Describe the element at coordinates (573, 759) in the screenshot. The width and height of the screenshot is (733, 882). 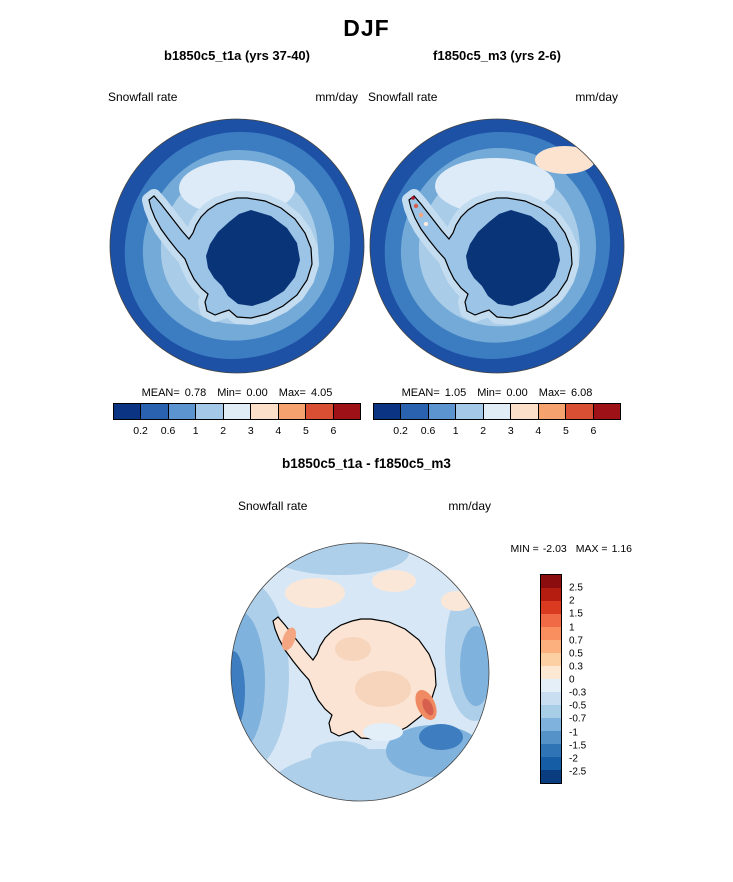
I see `colorbar-tick-label: -2` at that location.